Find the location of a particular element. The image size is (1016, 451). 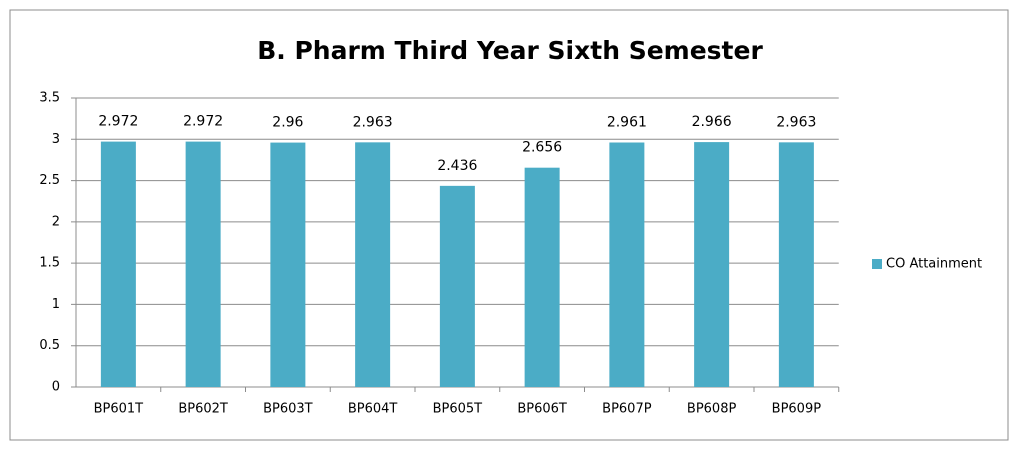

x-tick-label: BP606T is located at coordinates (542, 409).